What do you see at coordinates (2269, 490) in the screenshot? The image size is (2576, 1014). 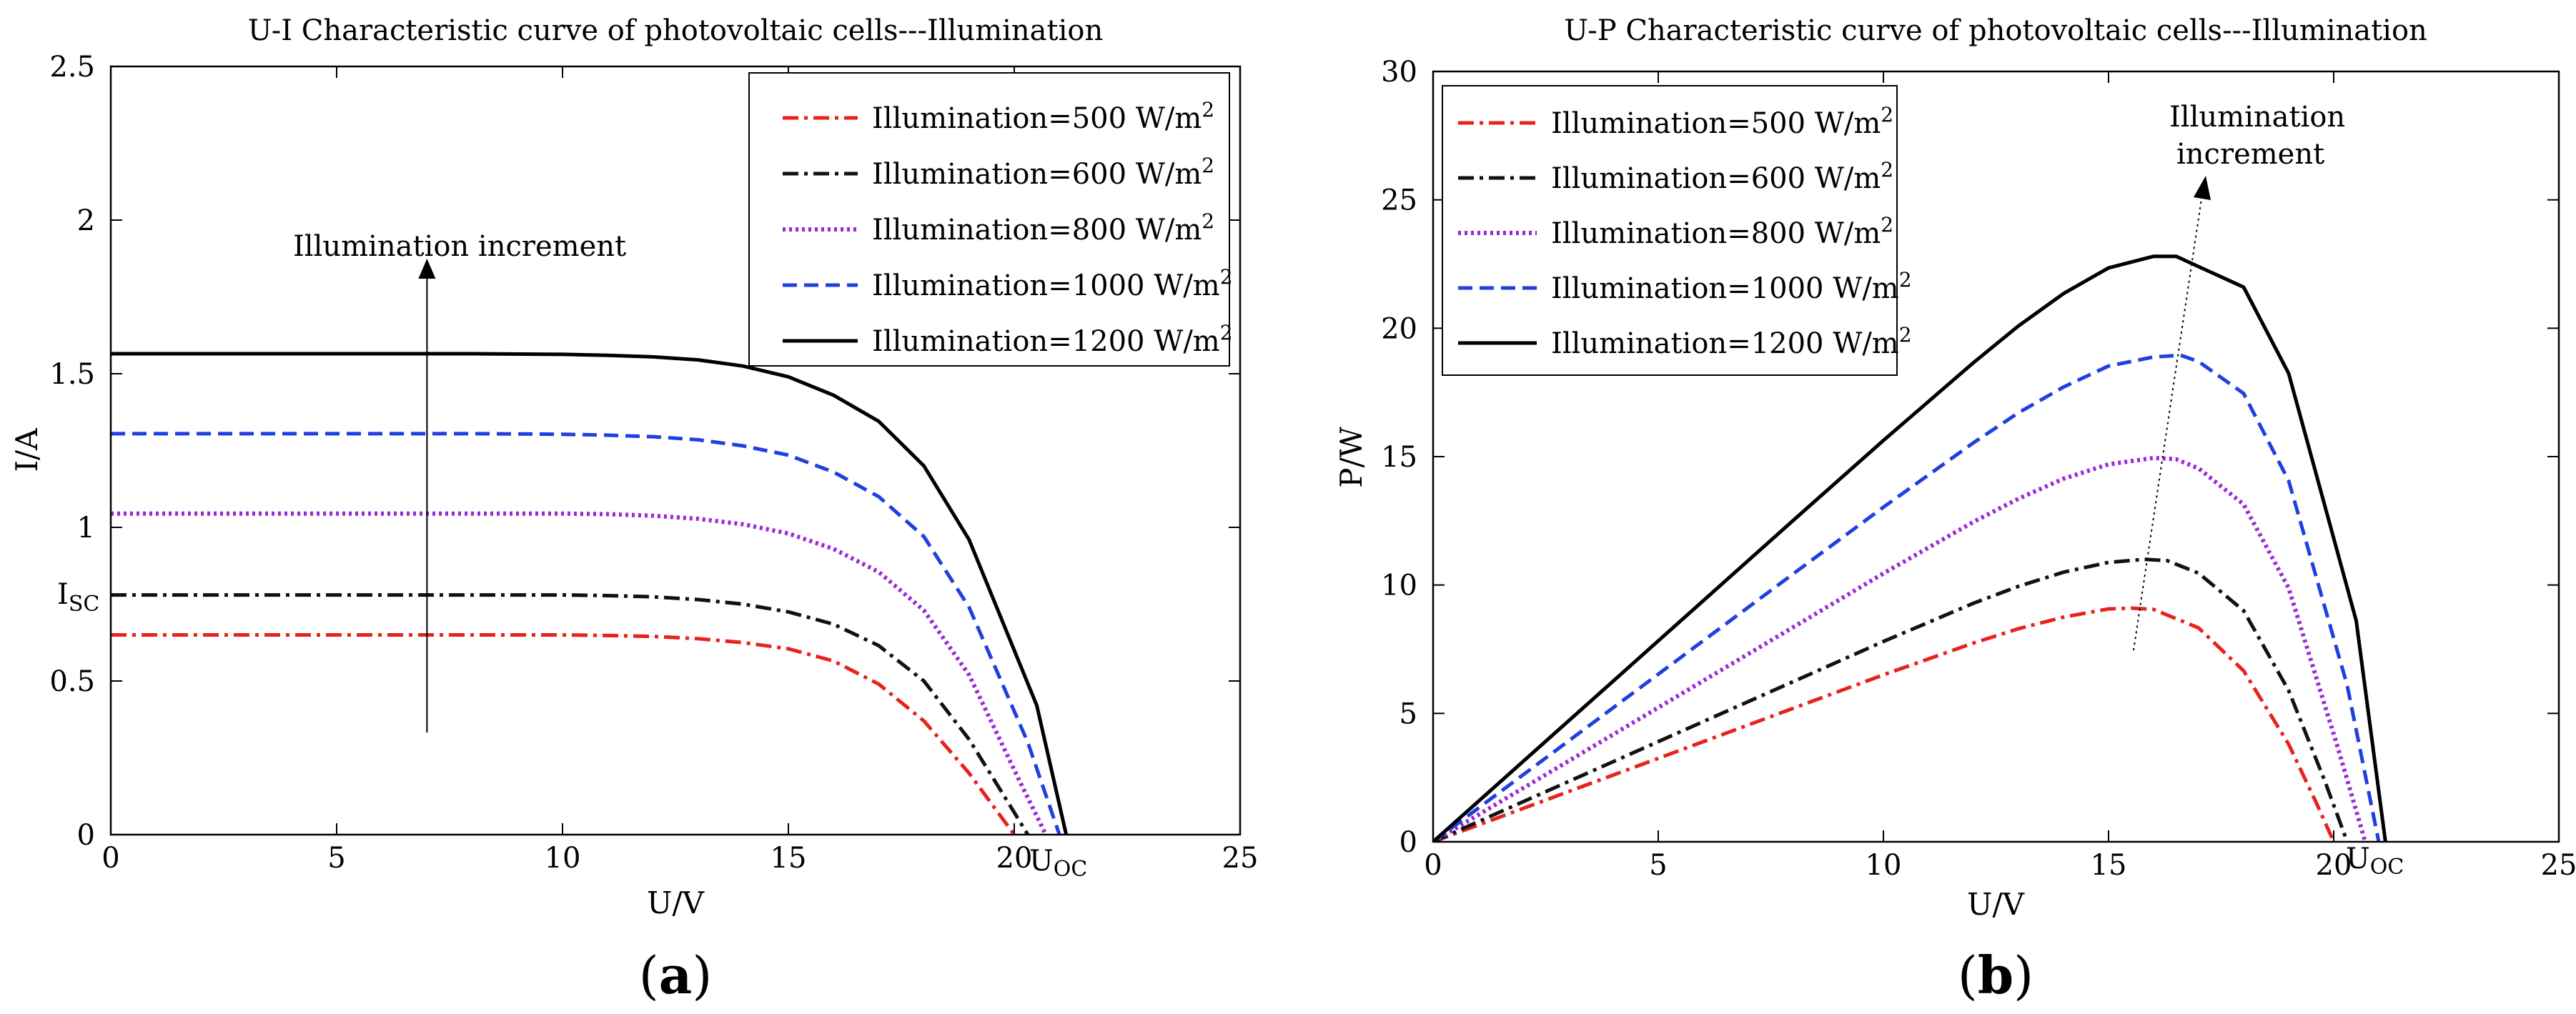 I see `annotations: Illumination increment UOC` at bounding box center [2269, 490].